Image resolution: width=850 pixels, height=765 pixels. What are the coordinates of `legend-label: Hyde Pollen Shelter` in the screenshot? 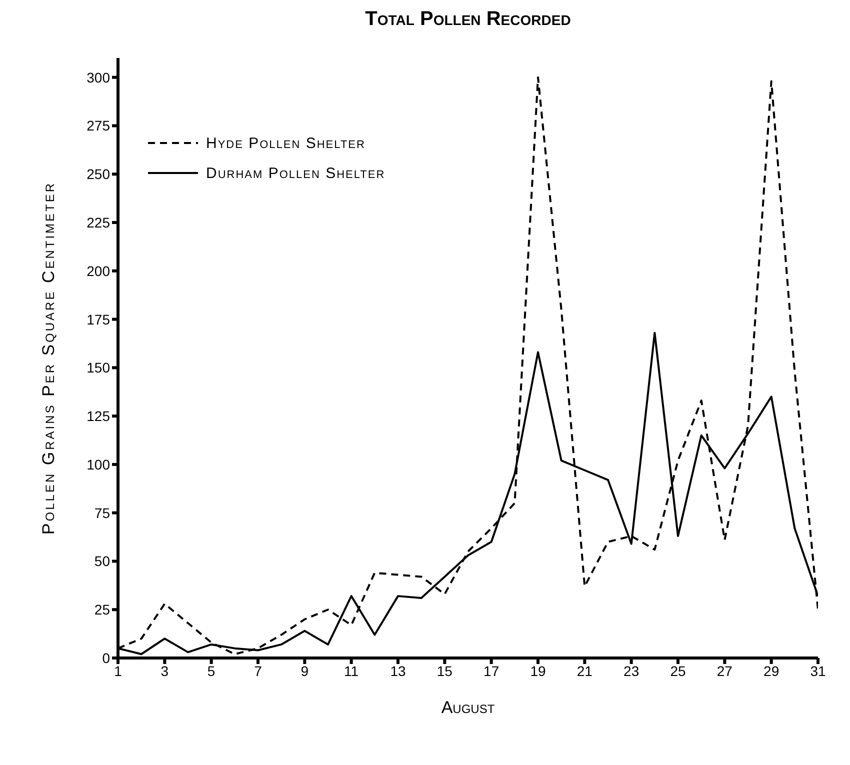 It's located at (286, 143).